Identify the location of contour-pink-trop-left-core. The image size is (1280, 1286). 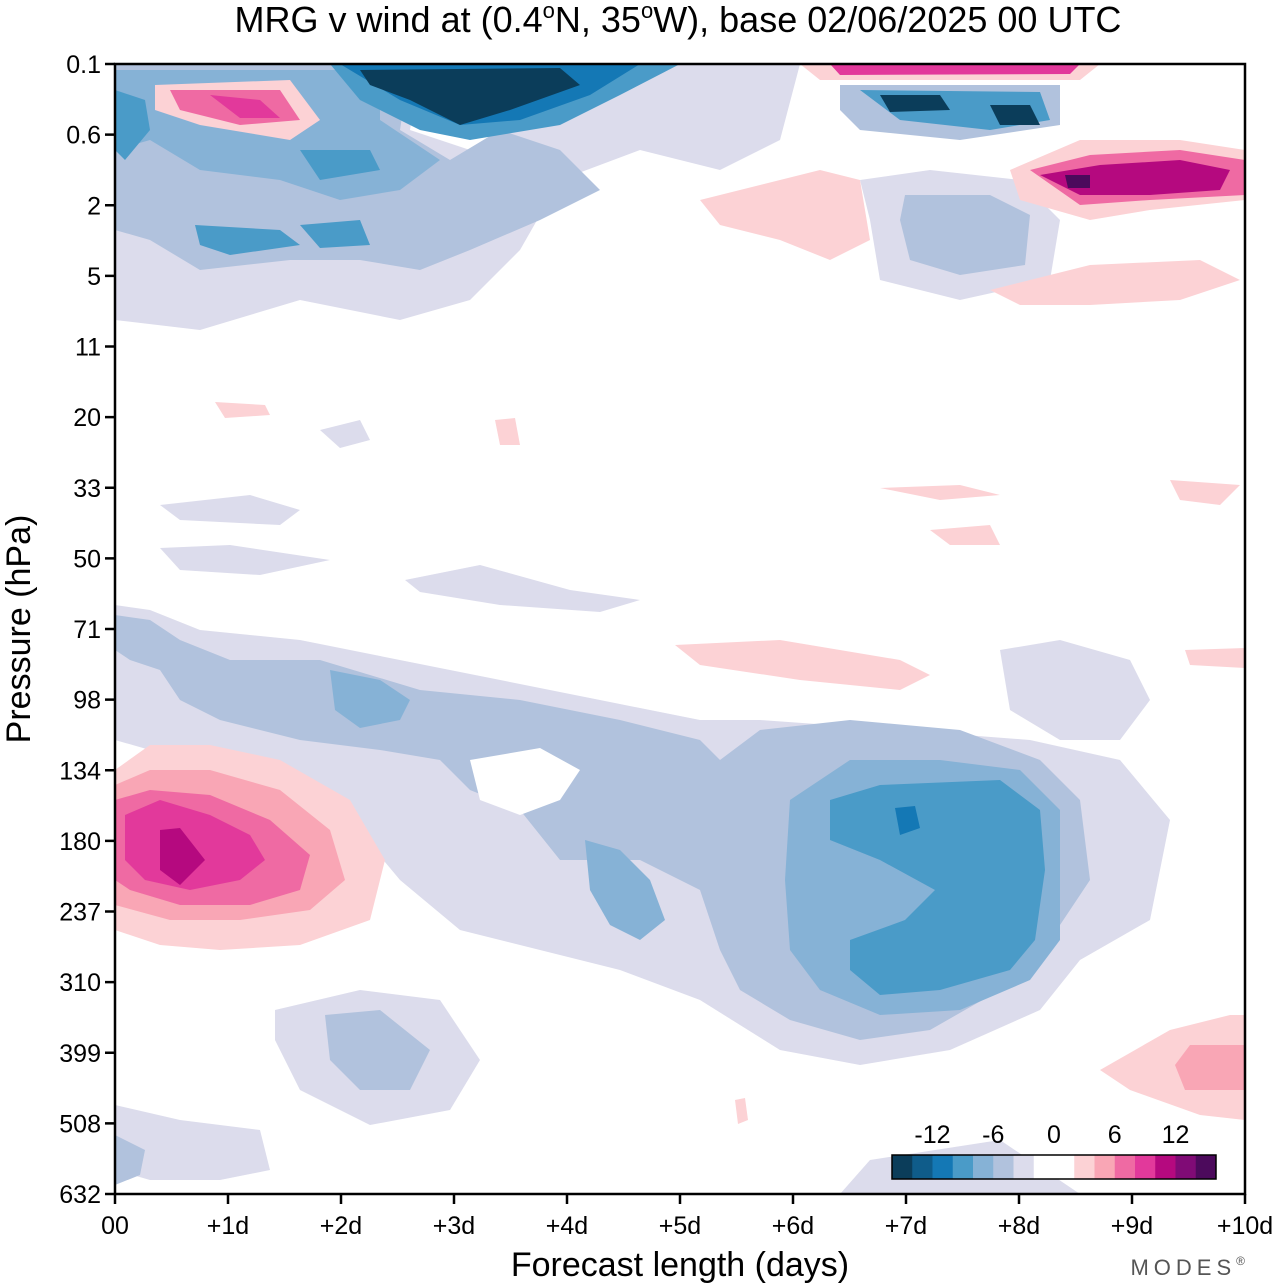
(182, 856).